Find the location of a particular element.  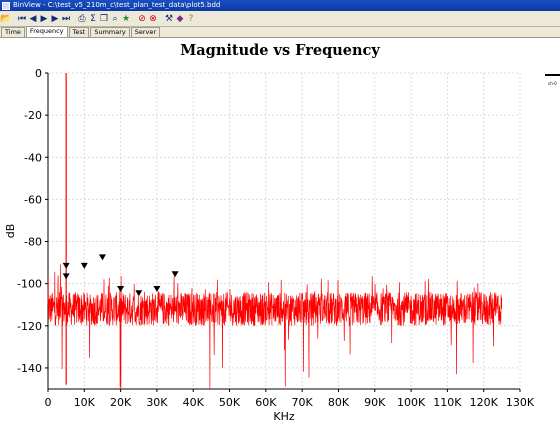

help-icon: ? is located at coordinates (191, 18).